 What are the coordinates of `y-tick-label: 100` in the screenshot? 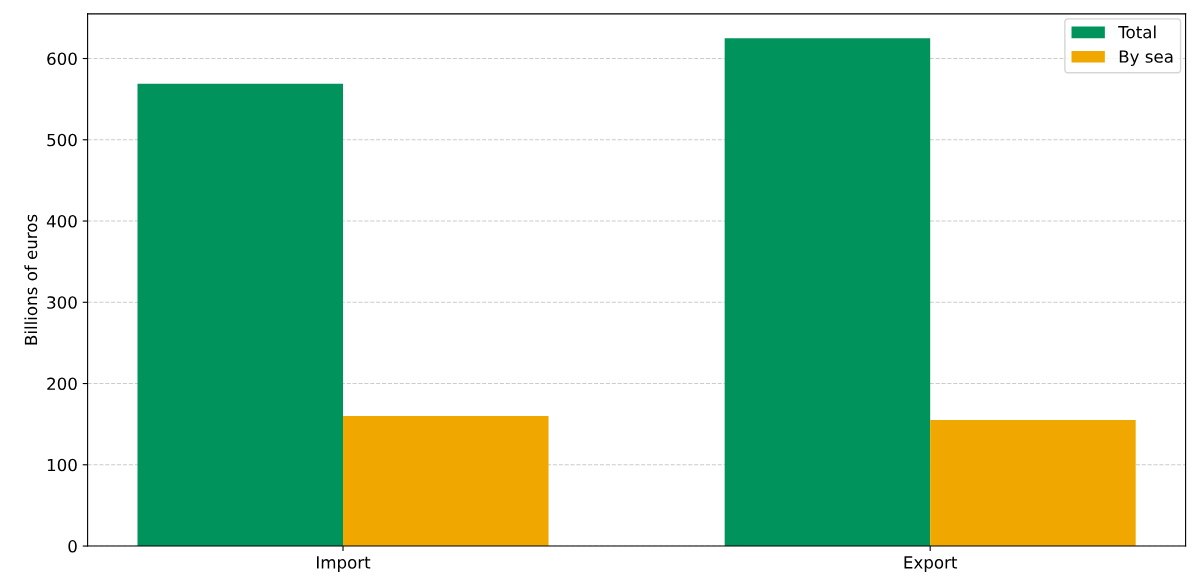 It's located at (62, 465).